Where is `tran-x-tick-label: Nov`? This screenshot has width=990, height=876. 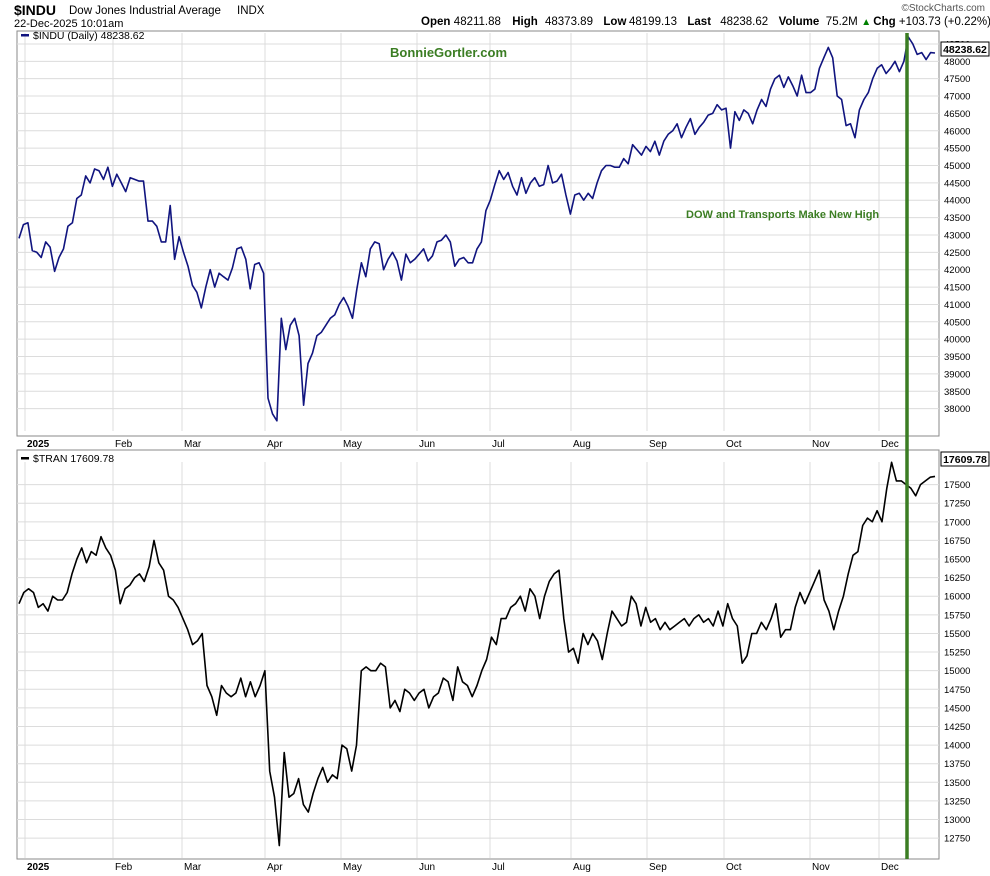
tran-x-tick-label: Nov is located at coordinates (821, 867).